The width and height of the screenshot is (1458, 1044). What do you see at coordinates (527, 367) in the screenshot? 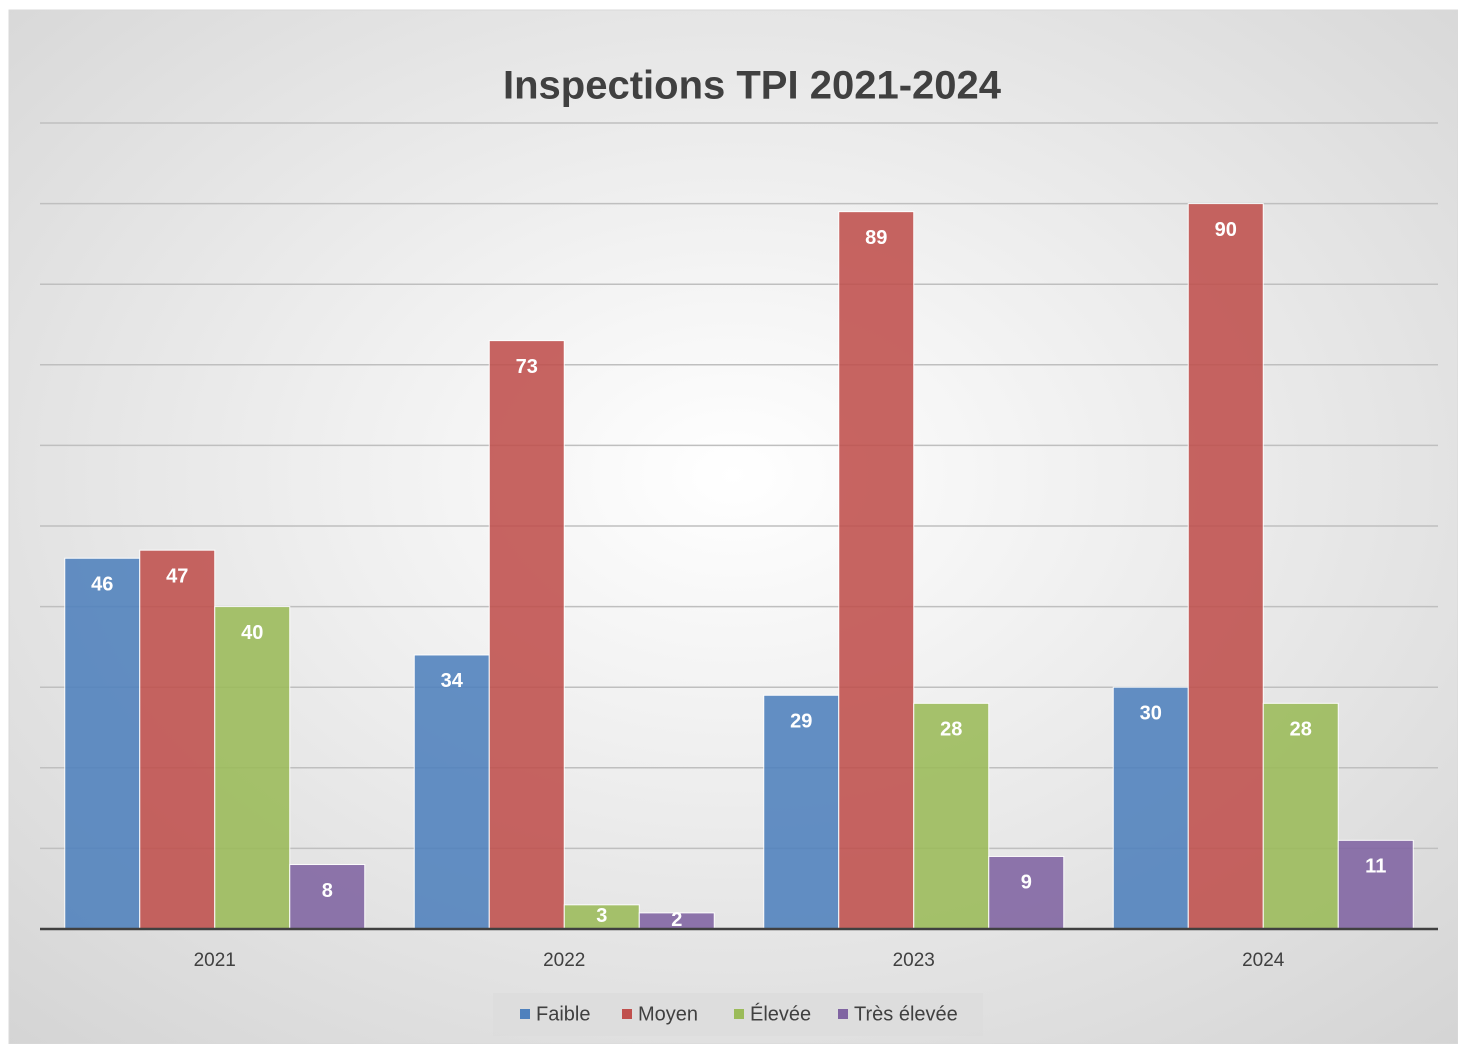
I see `data-label: 73` at bounding box center [527, 367].